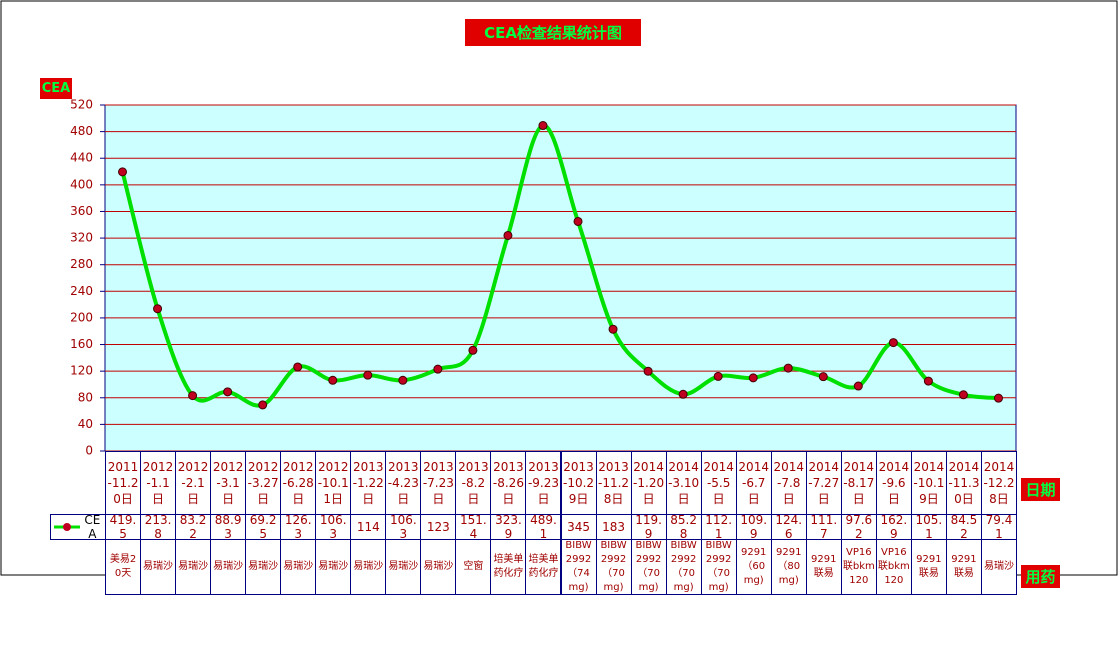  Describe the element at coordinates (788, 527) in the screenshot. I see `value-cell: 124.6` at that location.